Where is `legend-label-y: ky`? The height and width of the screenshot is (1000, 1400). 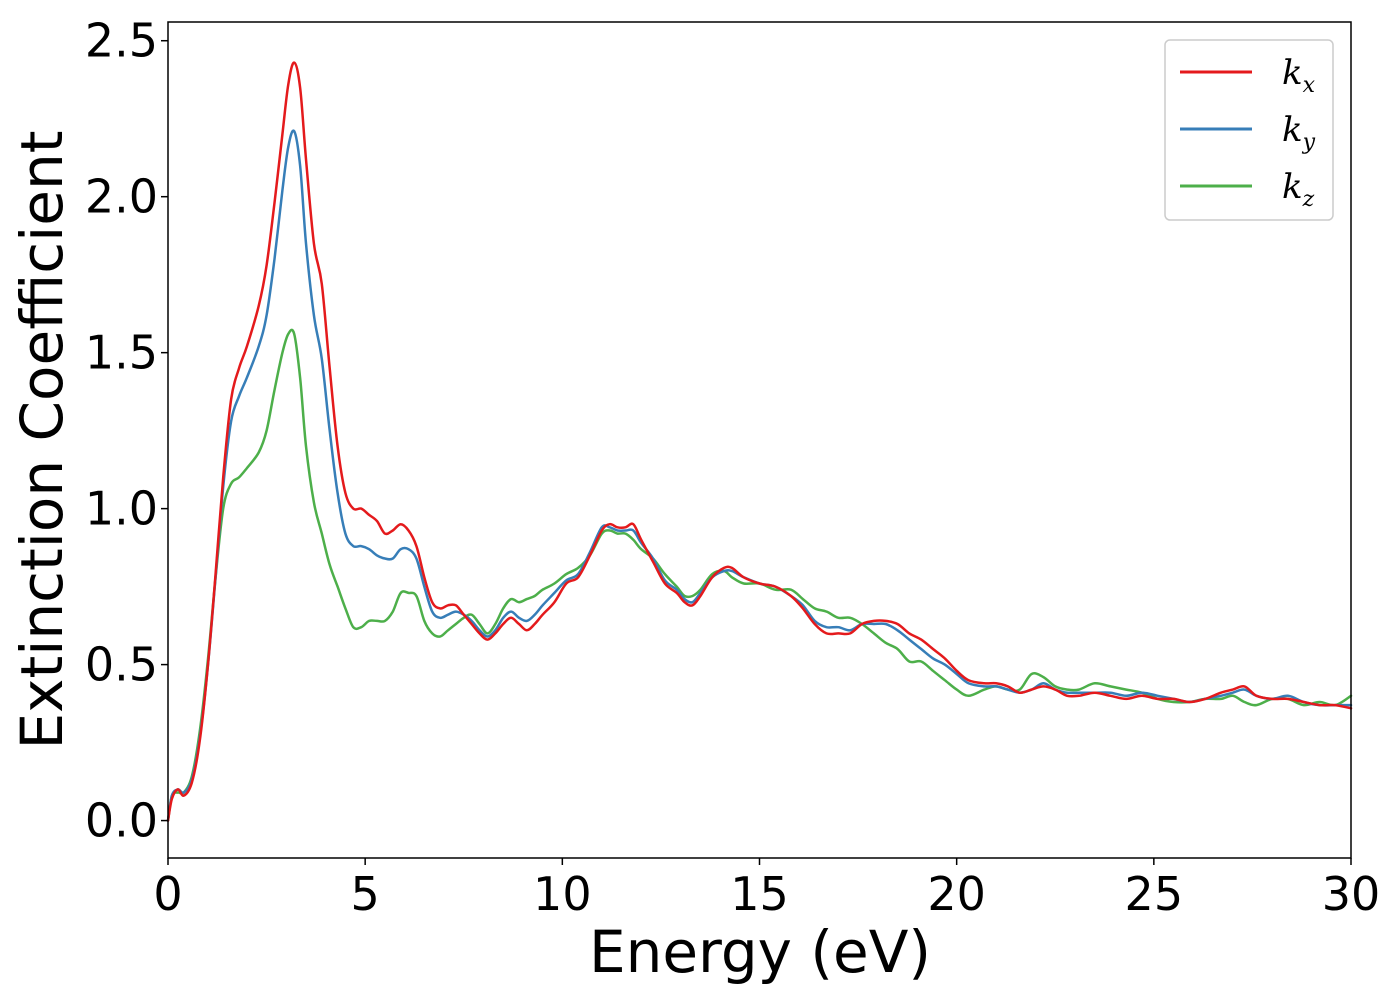 legend-label-y: ky is located at coordinates (1299, 132).